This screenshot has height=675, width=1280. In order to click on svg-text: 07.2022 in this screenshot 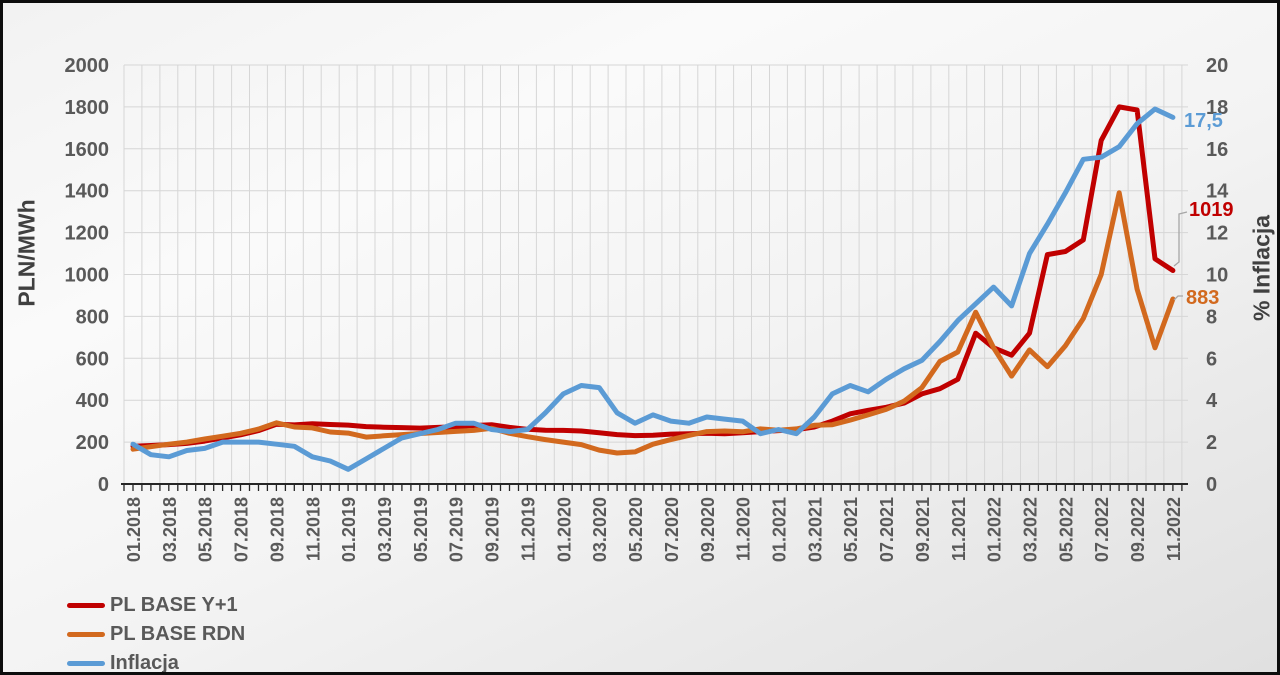, I will do `click(1102, 529)`.